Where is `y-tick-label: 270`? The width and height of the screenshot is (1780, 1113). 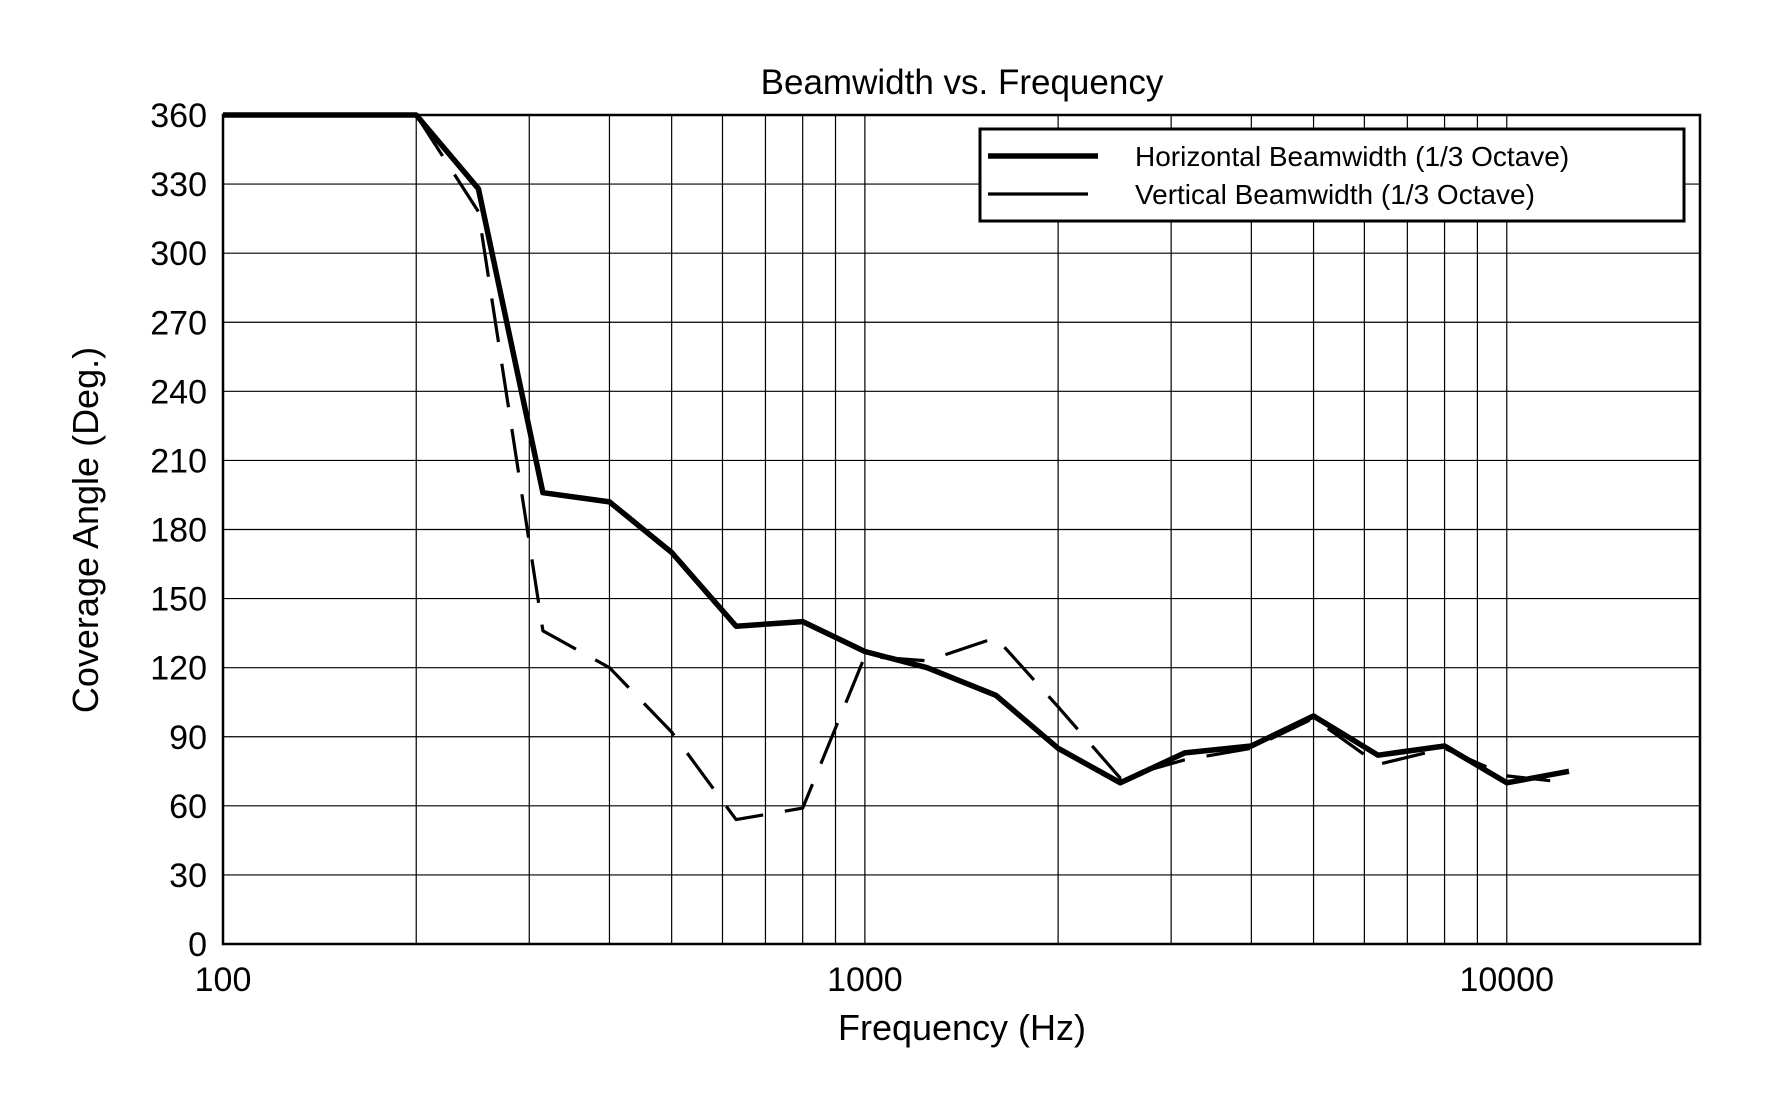 y-tick-label: 270 is located at coordinates (178, 323).